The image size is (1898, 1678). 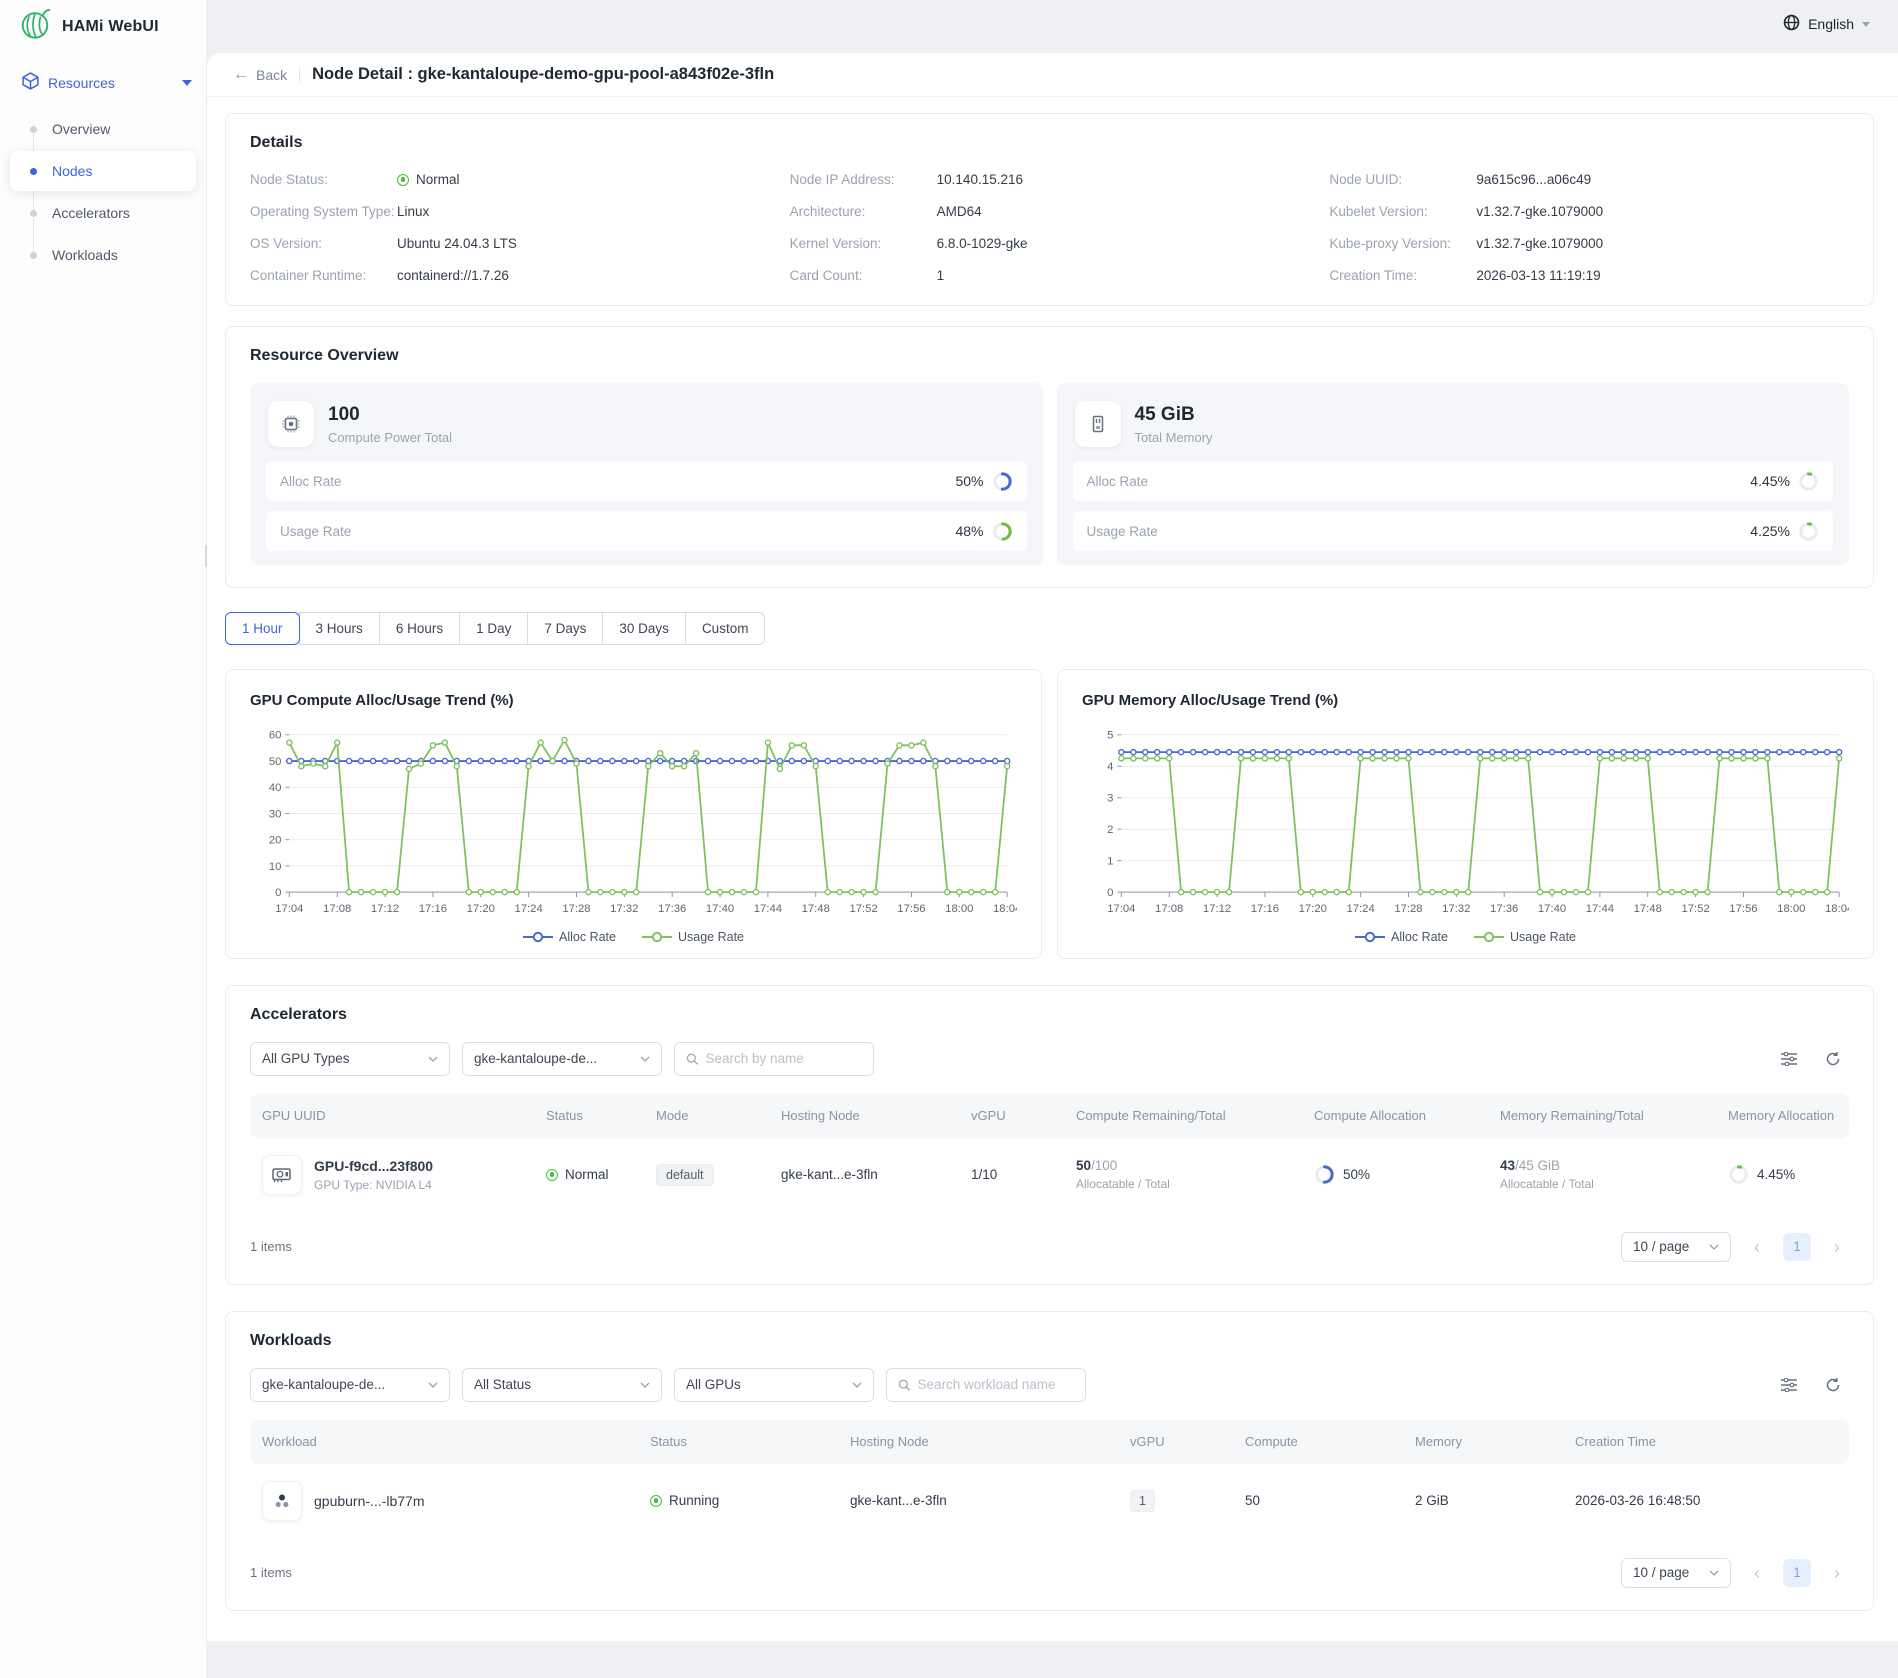 I want to click on tab-3-hours: 3 Hours, so click(x=339, y=628).